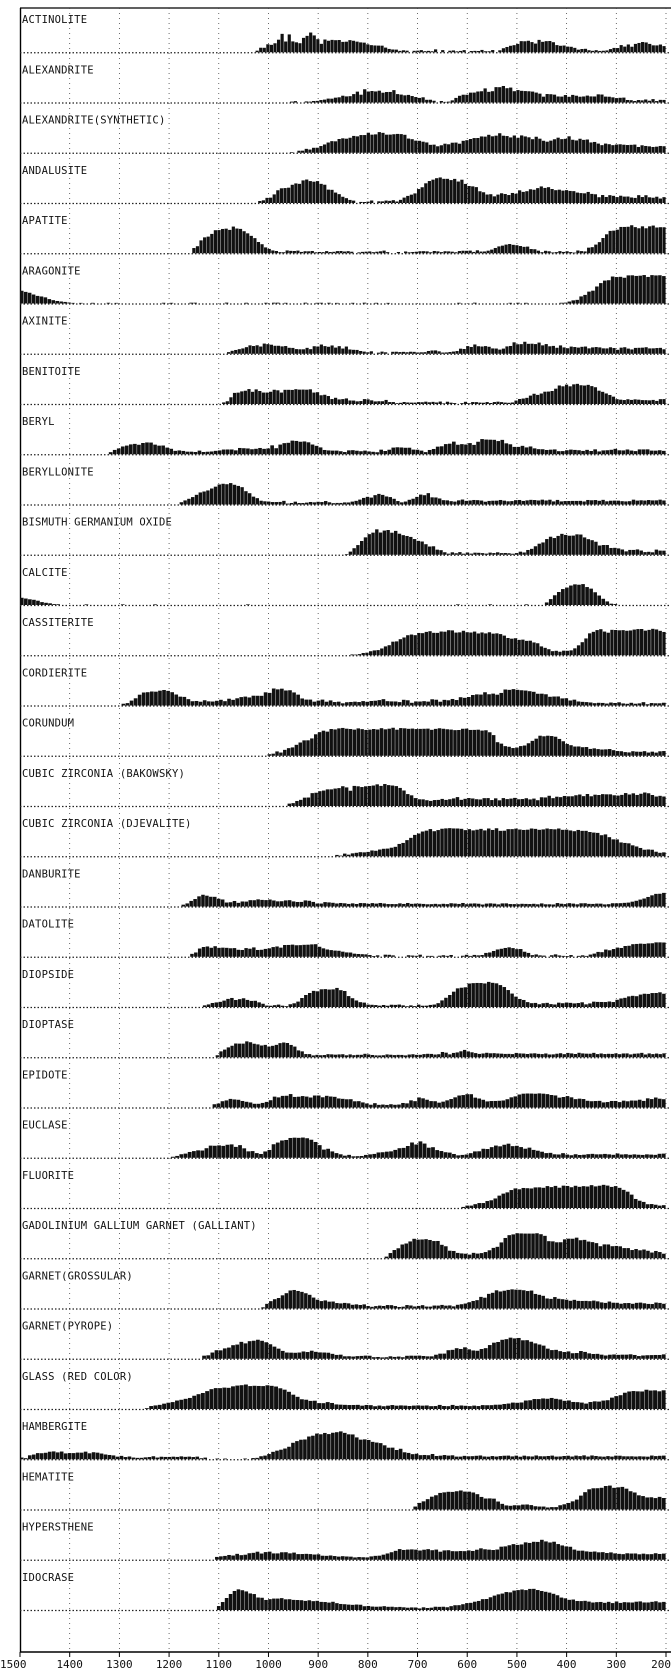 The image size is (671, 1676). I want to click on mineral-label: GARNET(PYROPE), so click(67, 1327).